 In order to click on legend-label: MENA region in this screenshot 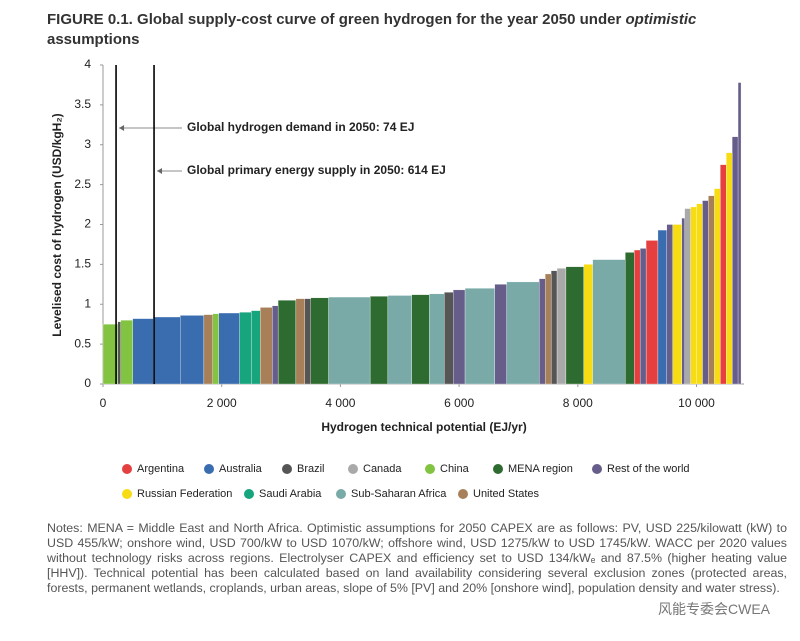, I will do `click(540, 469)`.